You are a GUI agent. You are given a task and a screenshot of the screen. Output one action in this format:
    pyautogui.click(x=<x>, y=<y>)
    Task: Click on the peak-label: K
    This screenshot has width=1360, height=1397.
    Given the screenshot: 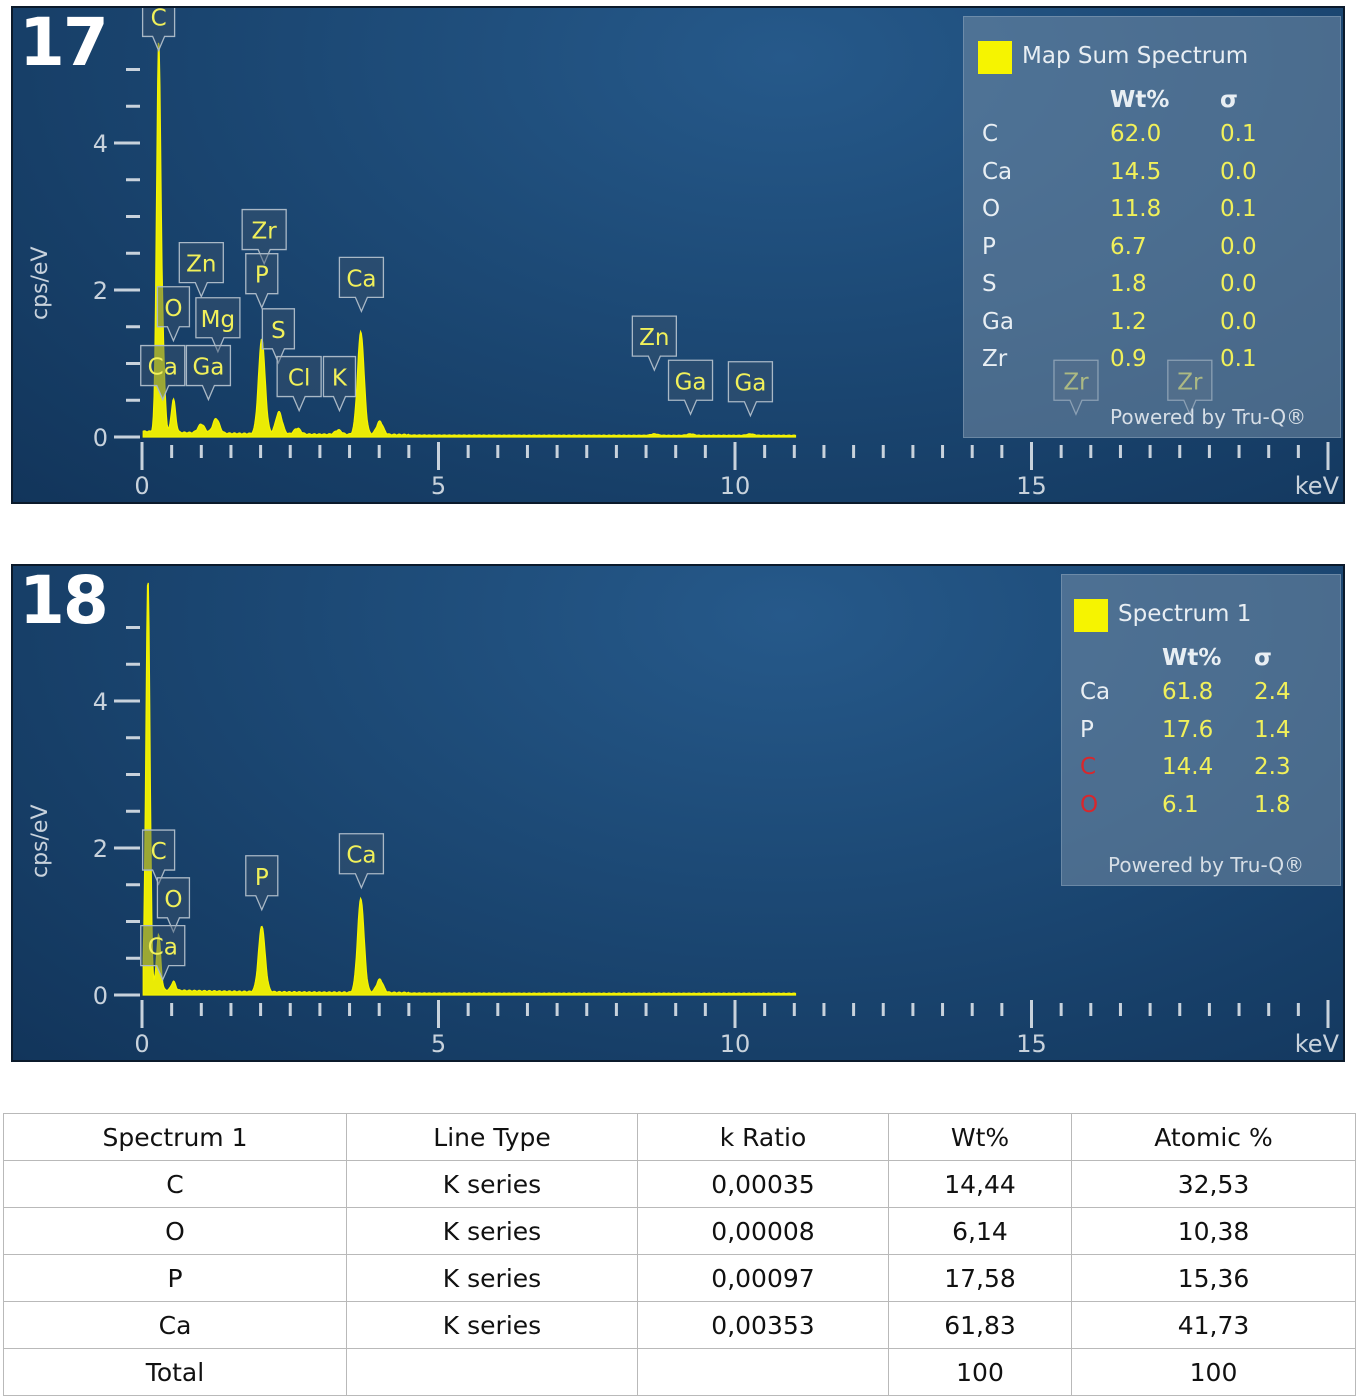 What is the action you would take?
    pyautogui.click(x=339, y=384)
    